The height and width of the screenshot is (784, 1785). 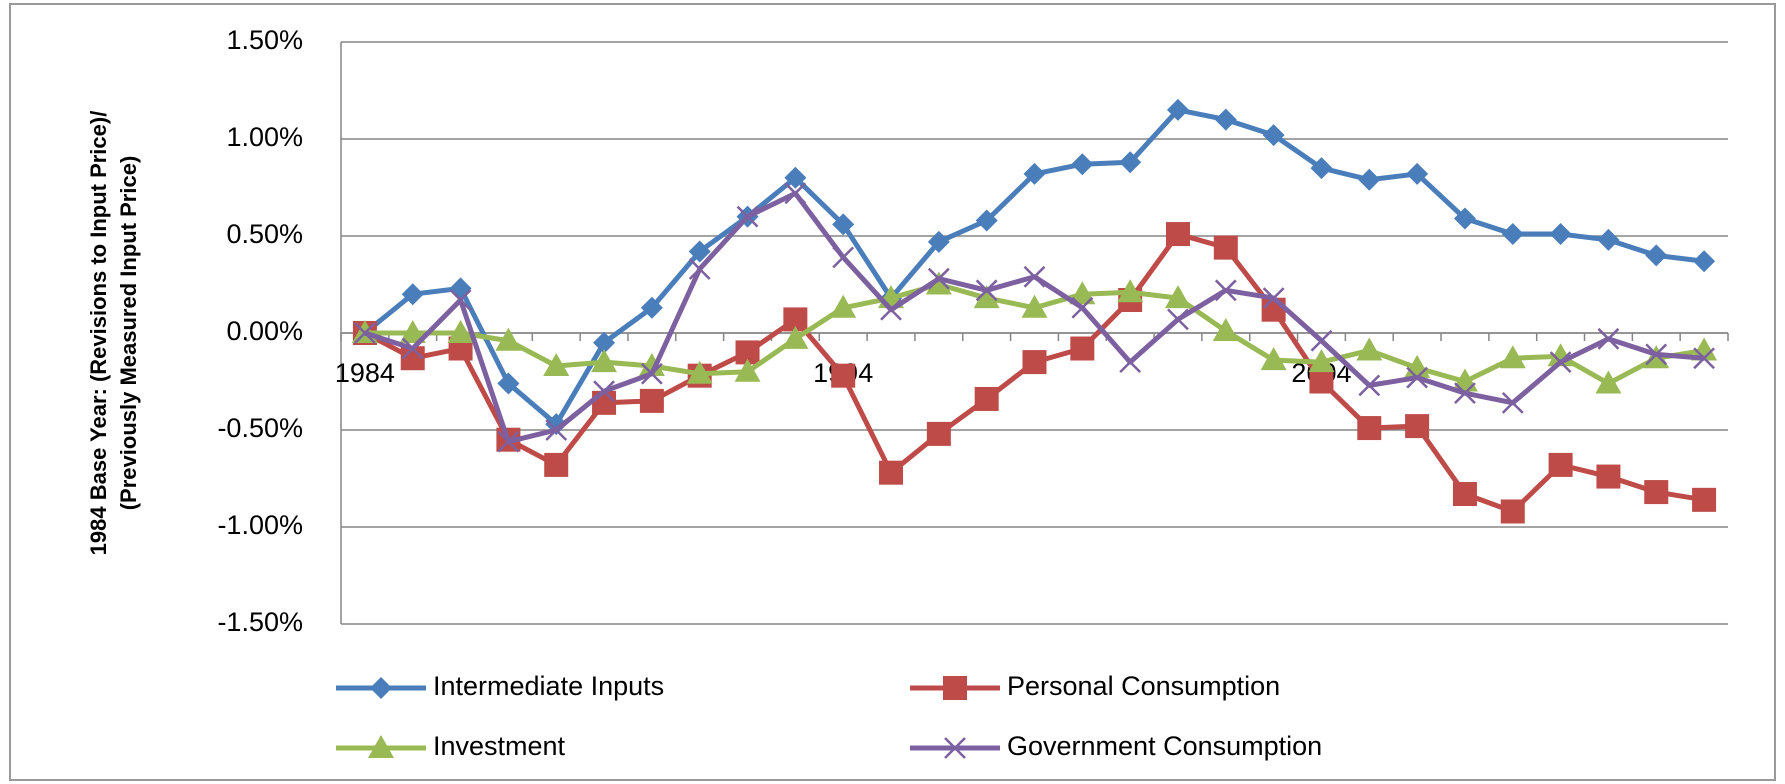 What do you see at coordinates (260, 525) in the screenshot?
I see `y-tick-label: -1.00%` at bounding box center [260, 525].